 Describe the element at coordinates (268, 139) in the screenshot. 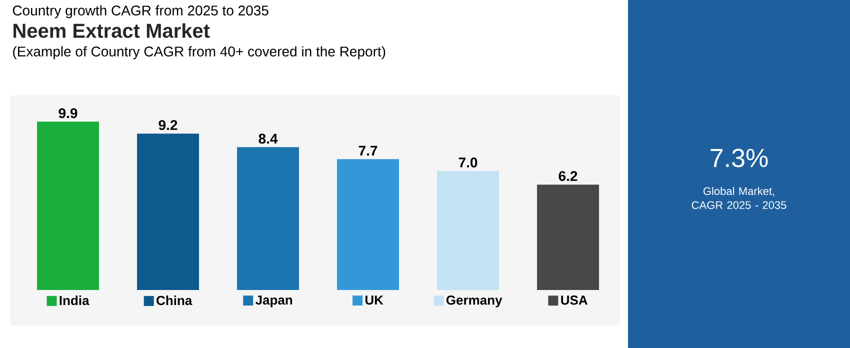

I see `data-label: 8.4` at that location.